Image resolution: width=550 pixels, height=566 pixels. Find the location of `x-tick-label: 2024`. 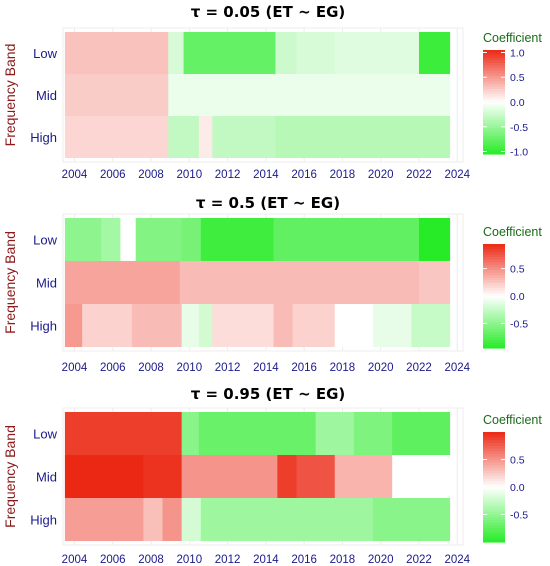

x-tick-label: 2024 is located at coordinates (457, 175).